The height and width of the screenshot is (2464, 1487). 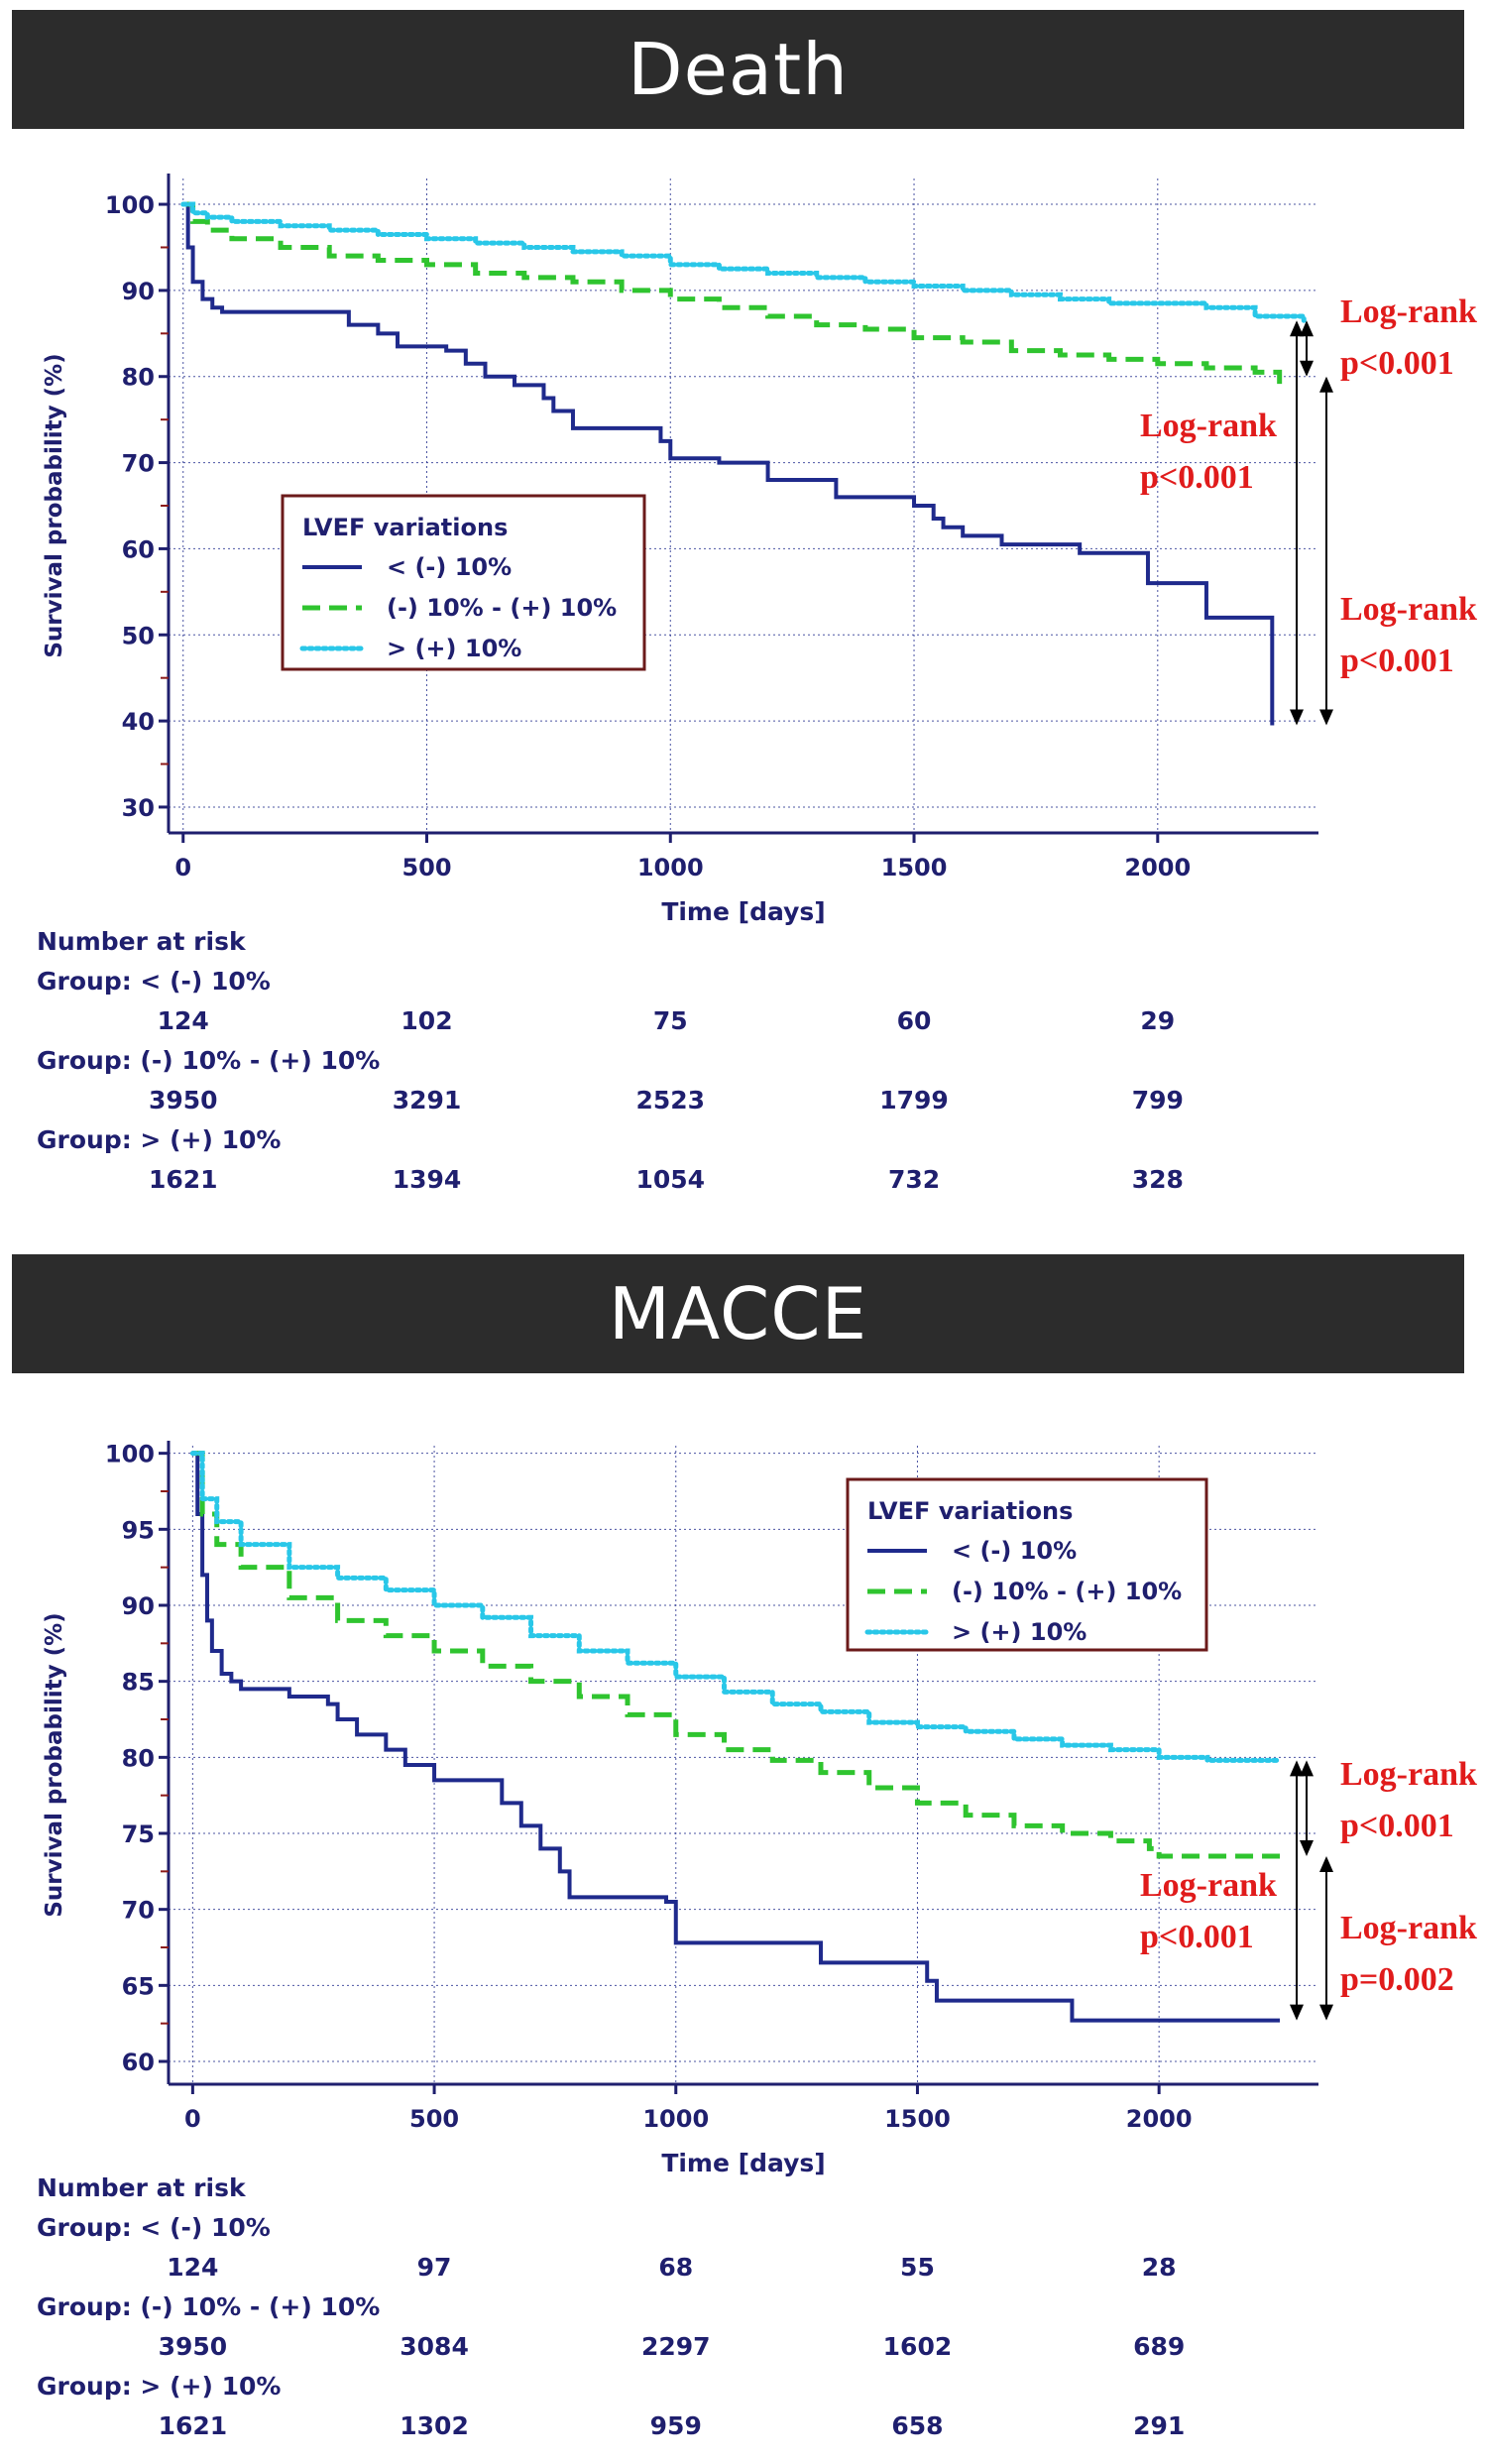 I want to click on log-rank-p-value: p=0.002, so click(x=1397, y=1980).